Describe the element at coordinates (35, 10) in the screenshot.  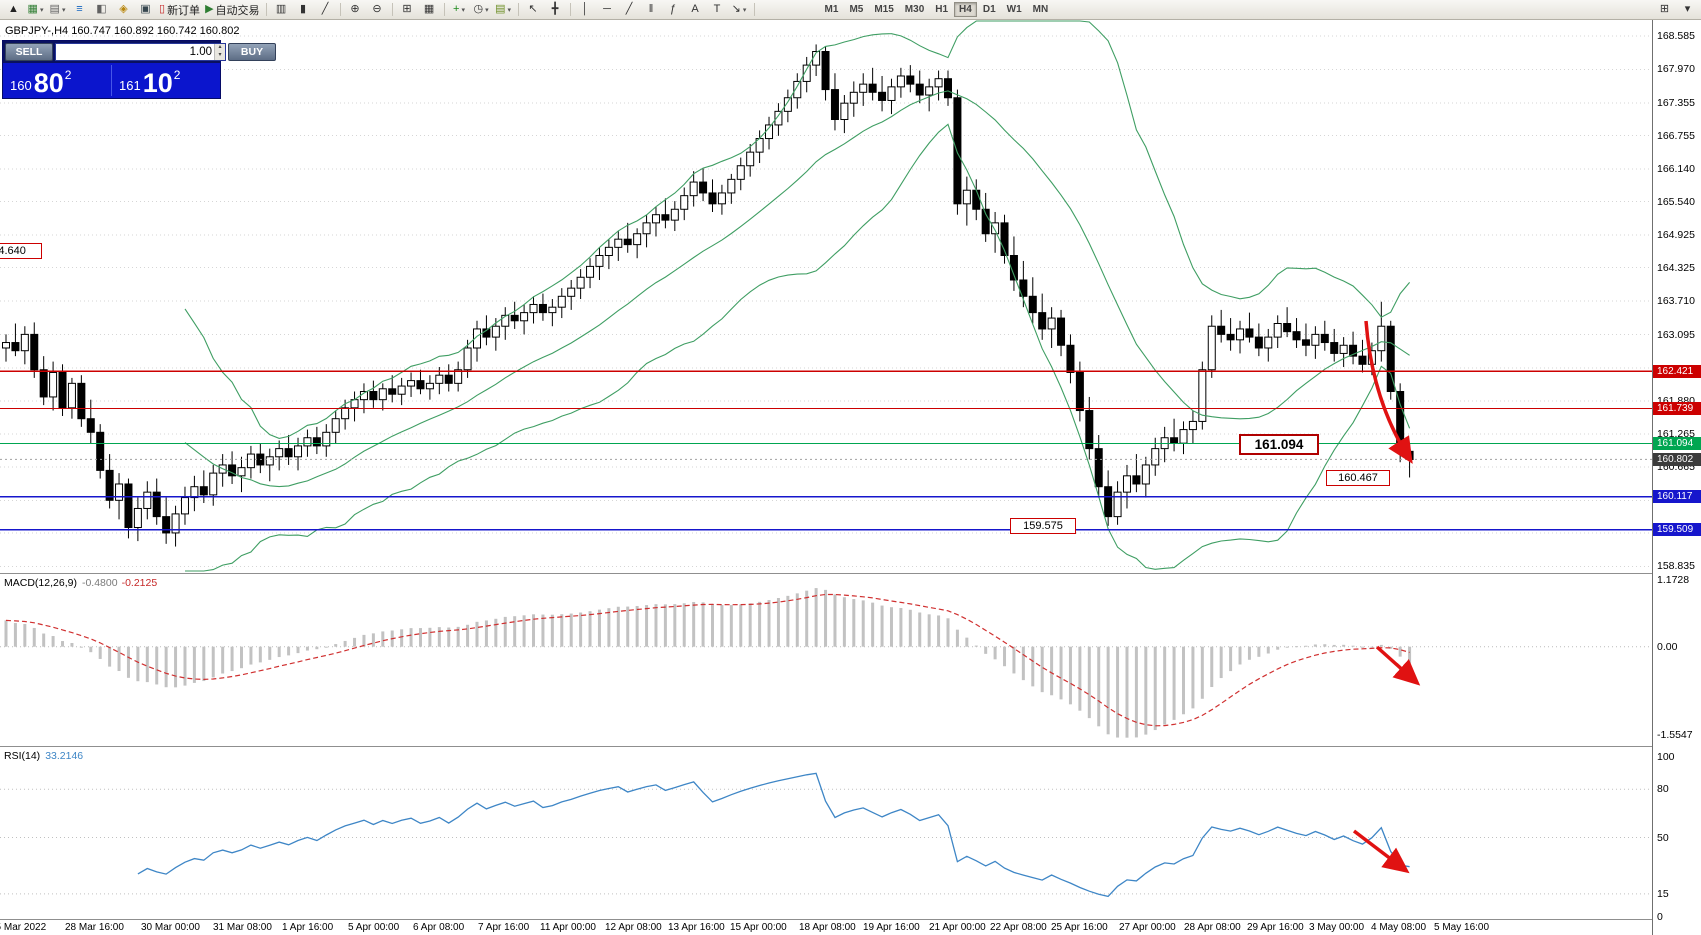
I see `new-chart-icon: ▦ ▾` at that location.